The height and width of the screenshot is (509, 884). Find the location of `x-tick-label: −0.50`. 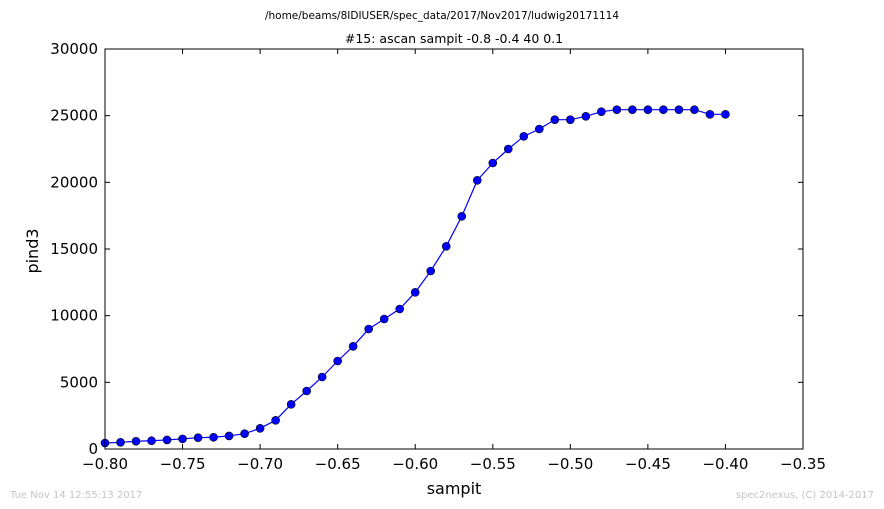

x-tick-label: −0.50 is located at coordinates (570, 464).